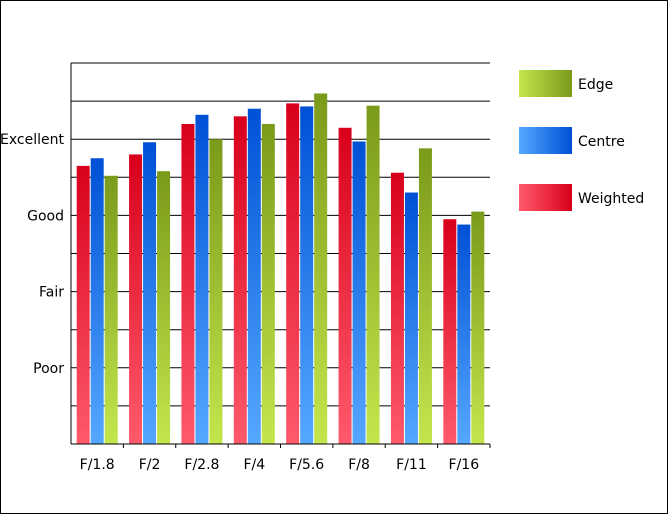 This screenshot has width=668, height=514. I want to click on y-tick-label: Fair, so click(51, 293).